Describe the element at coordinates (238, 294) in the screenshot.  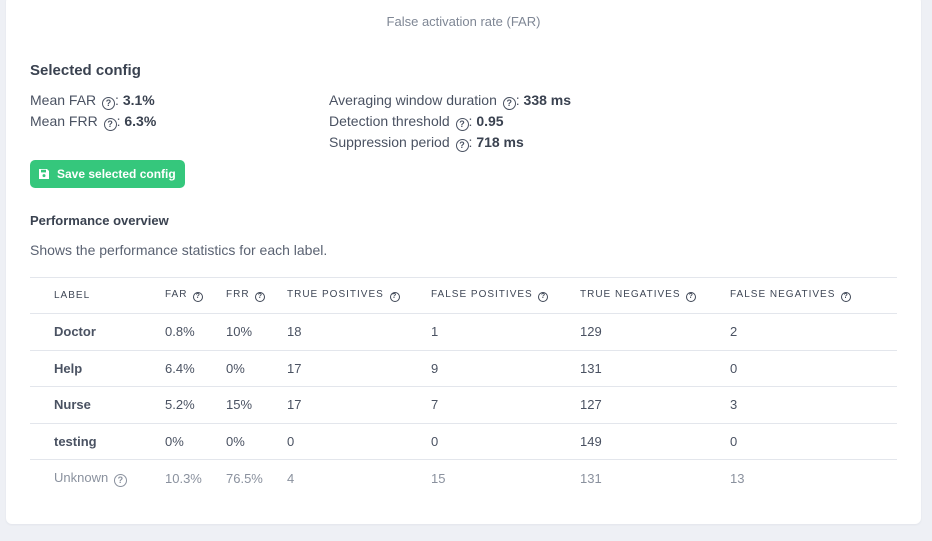
I see `column-header-text: FRR` at that location.